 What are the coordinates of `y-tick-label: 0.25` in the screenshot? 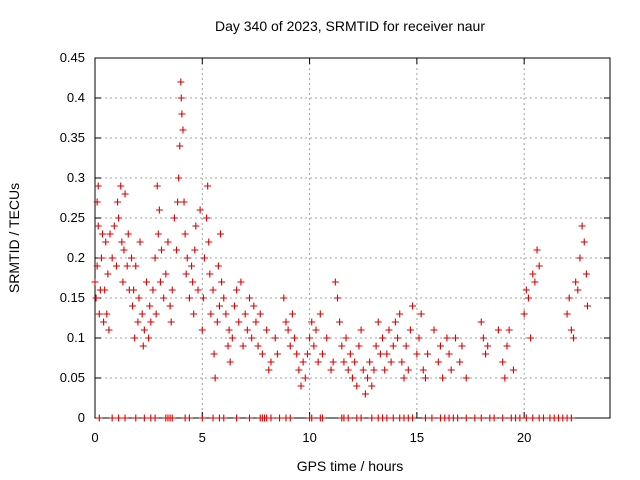 It's located at (72, 217).